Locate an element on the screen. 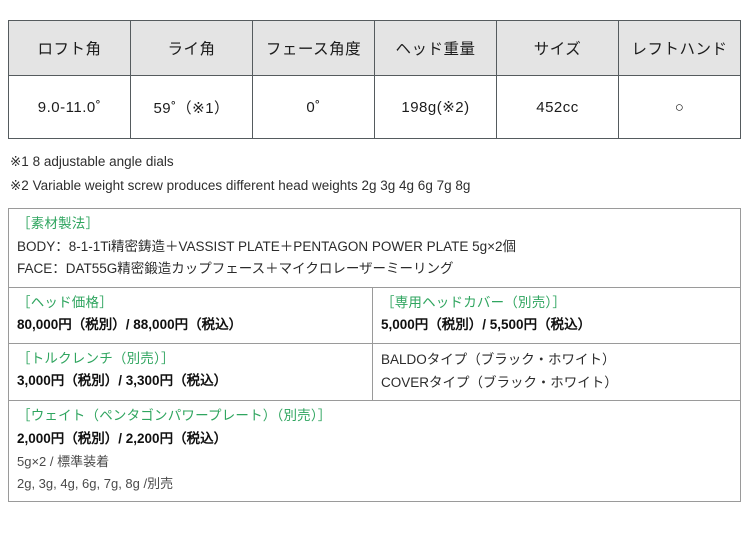 This screenshot has height=533, width=750. section-material-heading: ［素材製法］ is located at coordinates (58, 224).